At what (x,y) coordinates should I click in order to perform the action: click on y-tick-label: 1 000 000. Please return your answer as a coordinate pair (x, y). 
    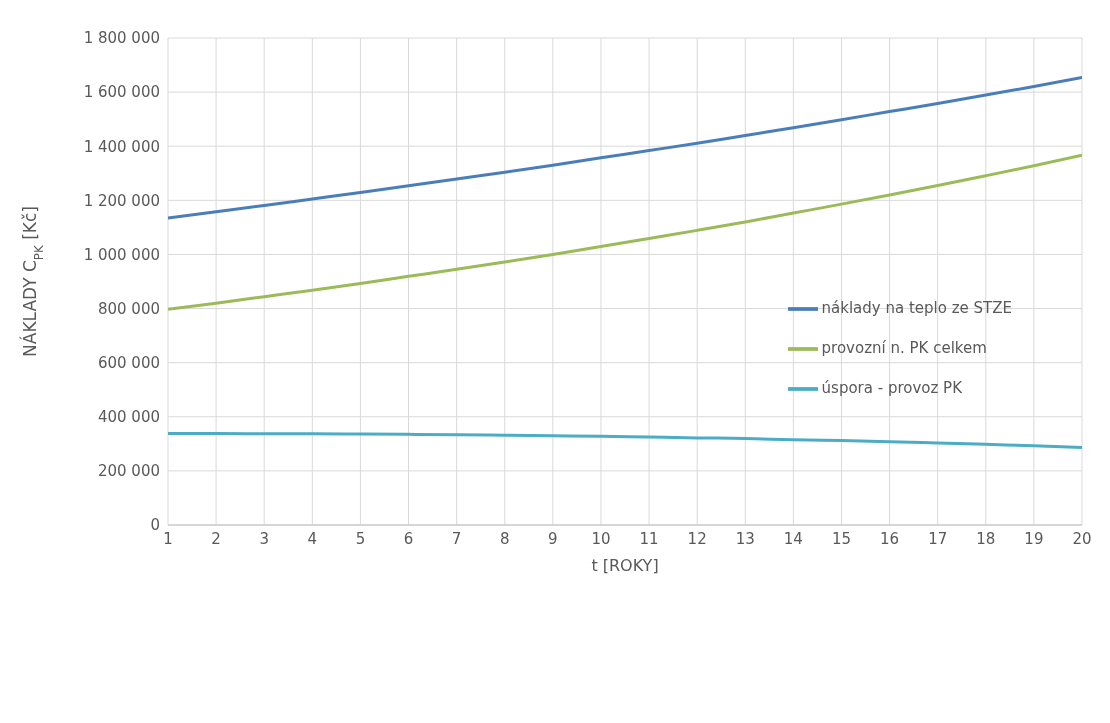
    Looking at the image, I should click on (121, 254).